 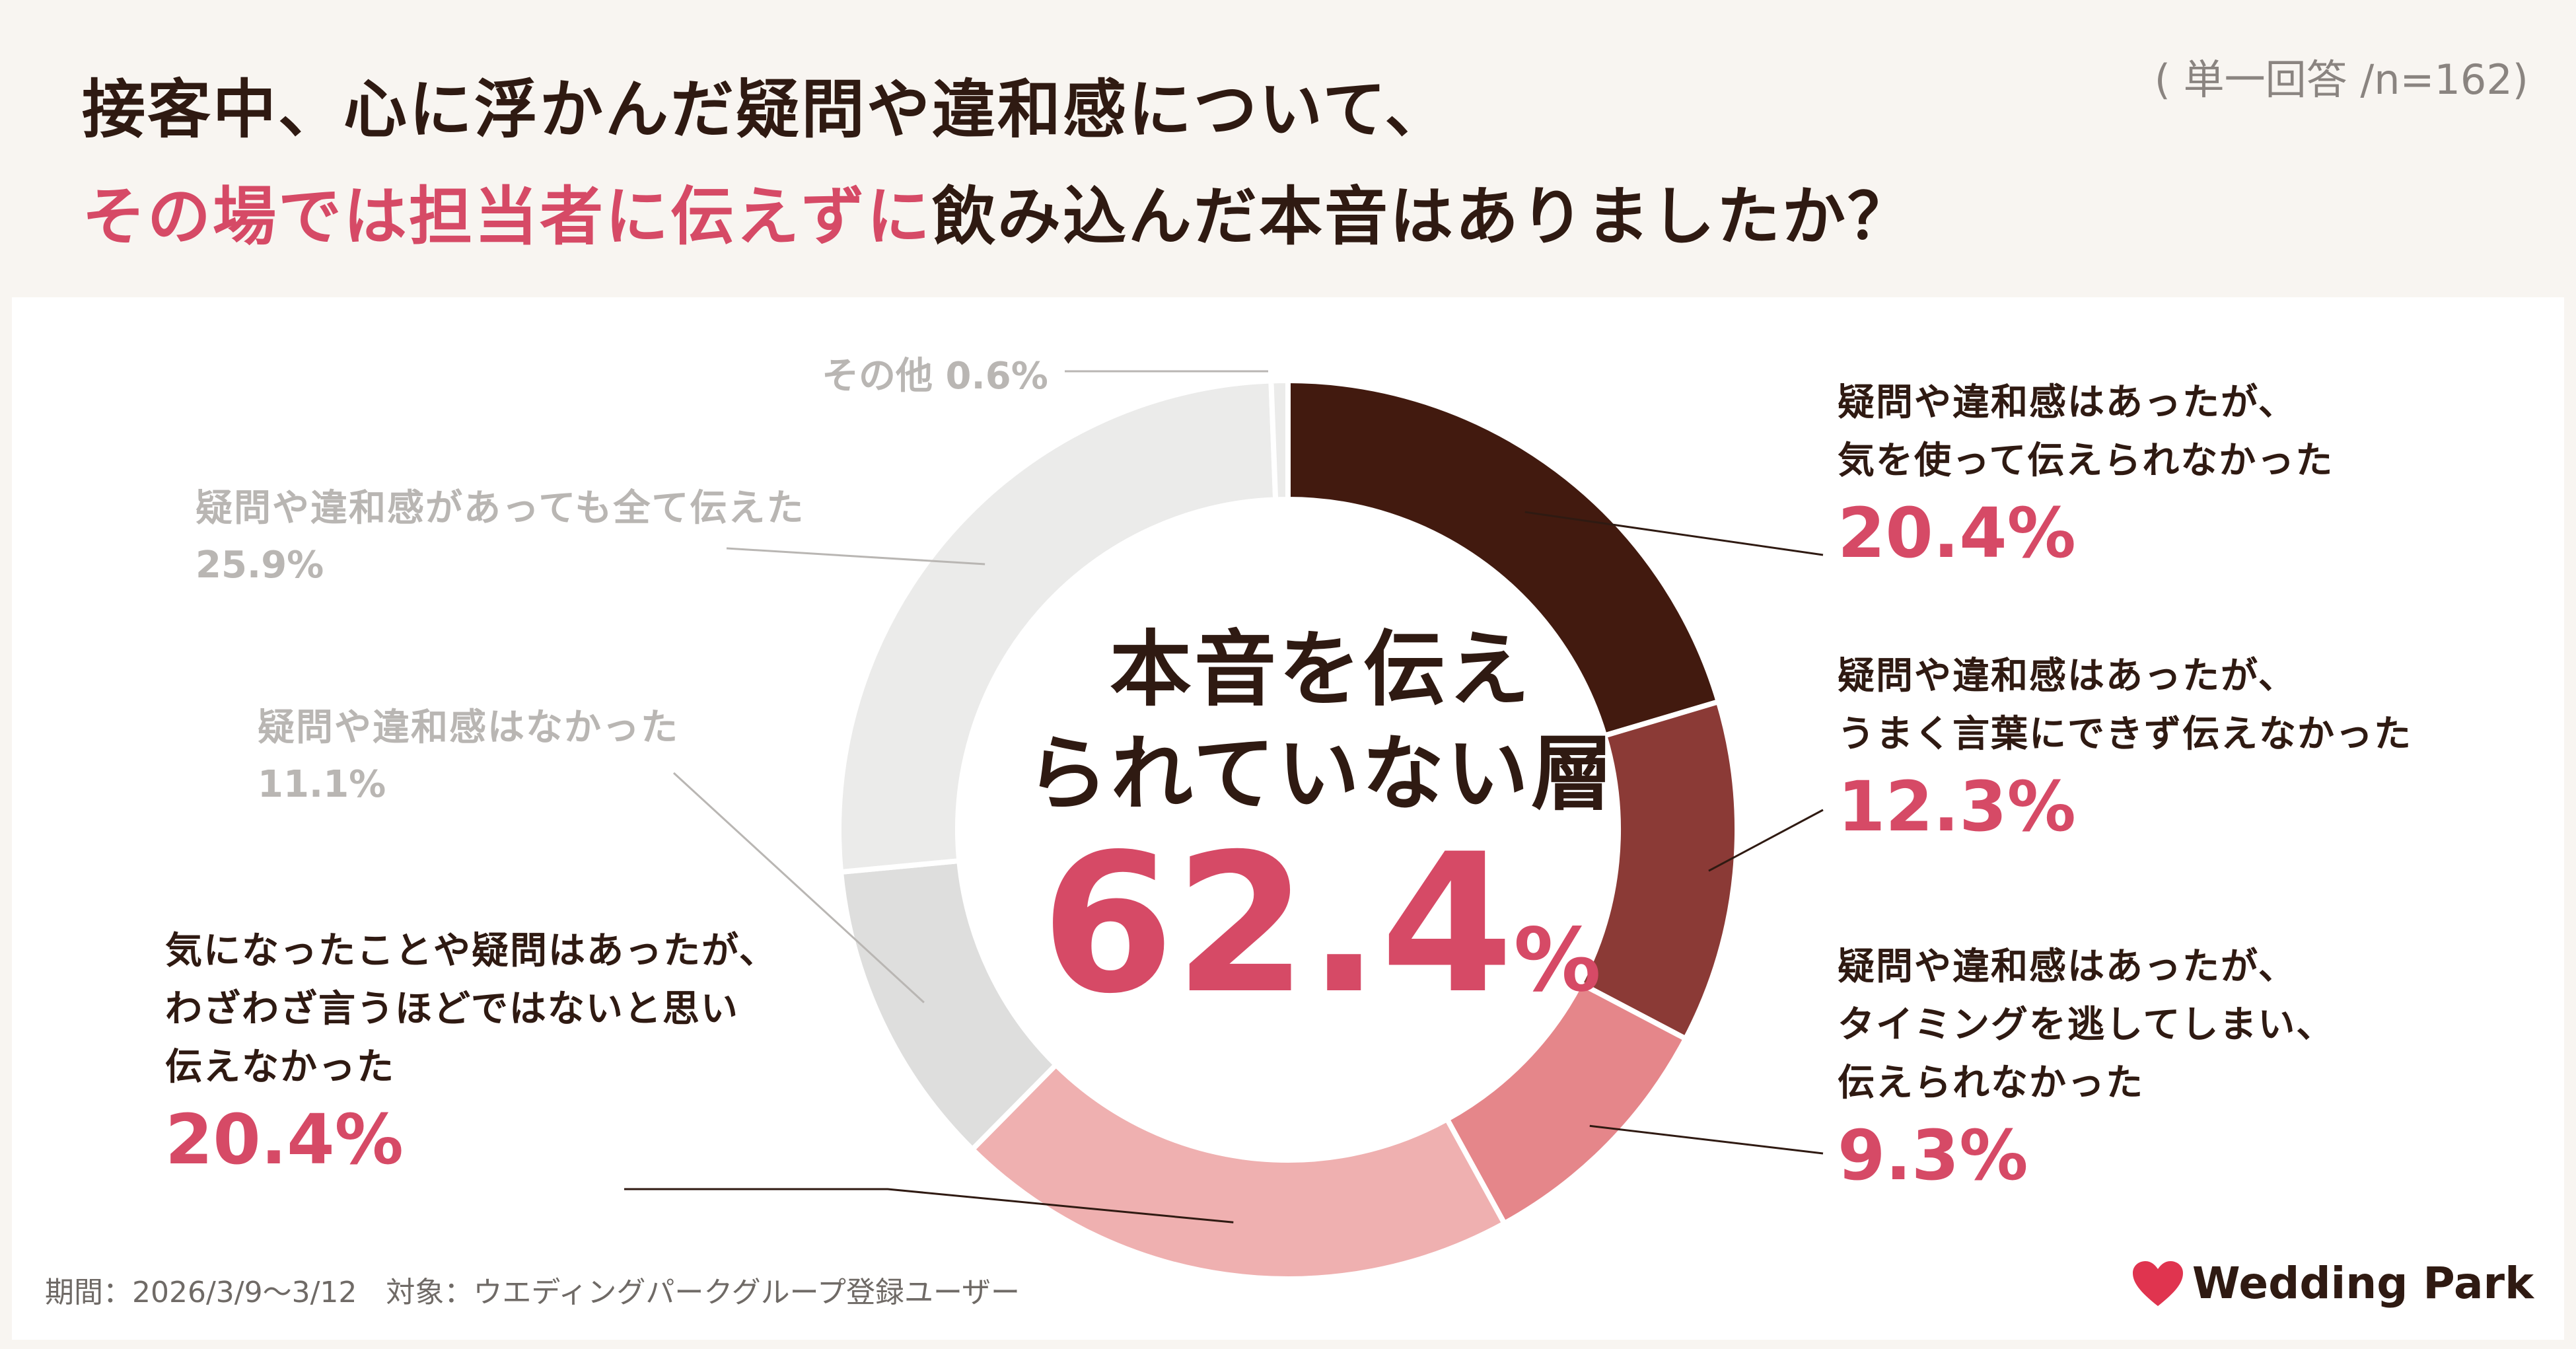 What do you see at coordinates (1933, 1155) in the screenshot?
I see `slice-2-value: 9.3%` at bounding box center [1933, 1155].